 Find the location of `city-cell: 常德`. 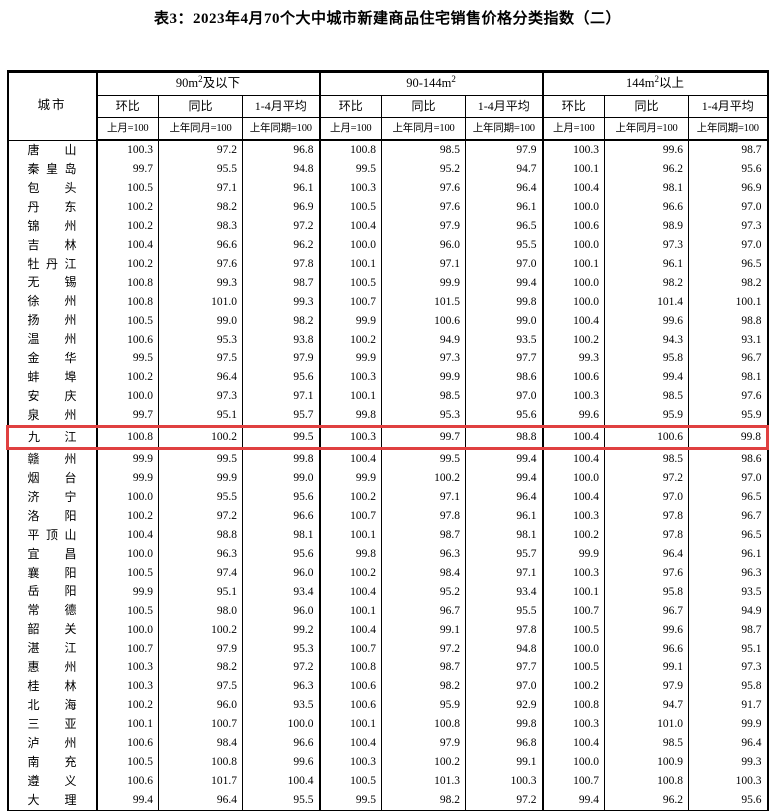

city-cell: 常德 is located at coordinates (52, 610).